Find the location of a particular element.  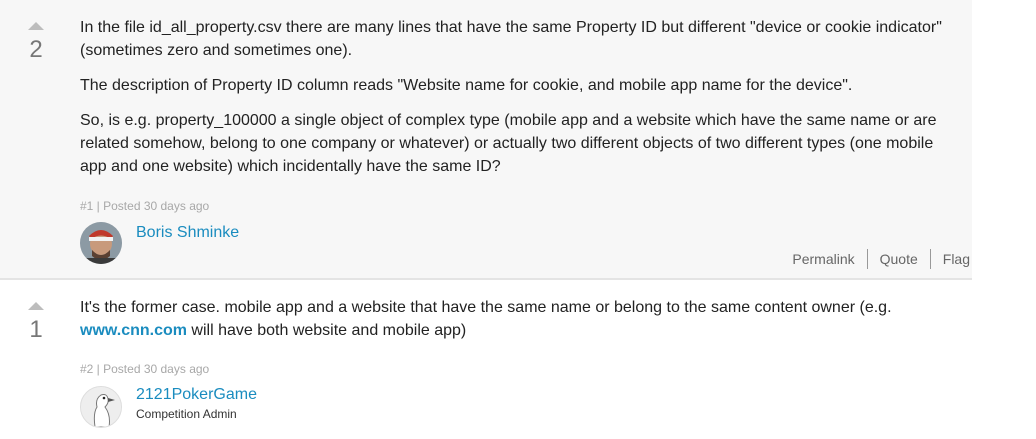

cnn-link: www.cnn.com is located at coordinates (133, 330).